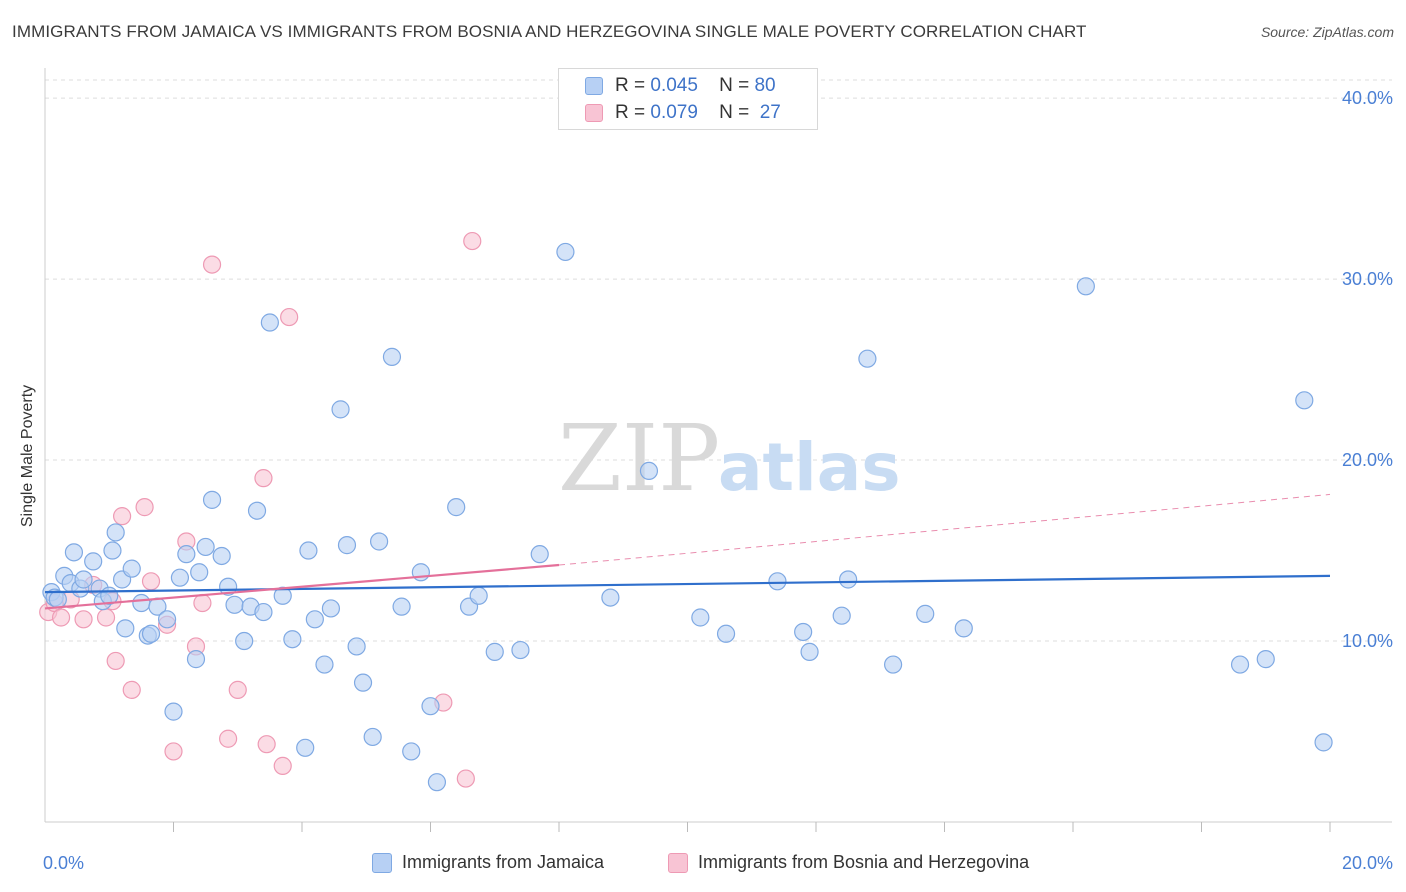 Image resolution: width=1406 pixels, height=892 pixels. What do you see at coordinates (1367, 369) in the screenshot?
I see `y-tick-labels: 10.0% 20.0% 30.0% 40.0%` at bounding box center [1367, 369].